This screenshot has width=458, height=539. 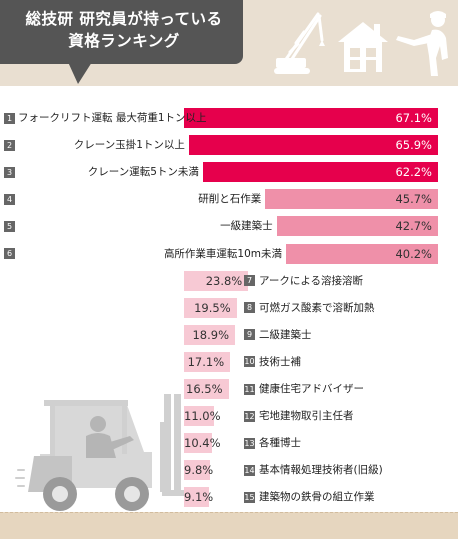 What do you see at coordinates (9, 226) in the screenshot?
I see `rank-badge-5: 5` at bounding box center [9, 226].